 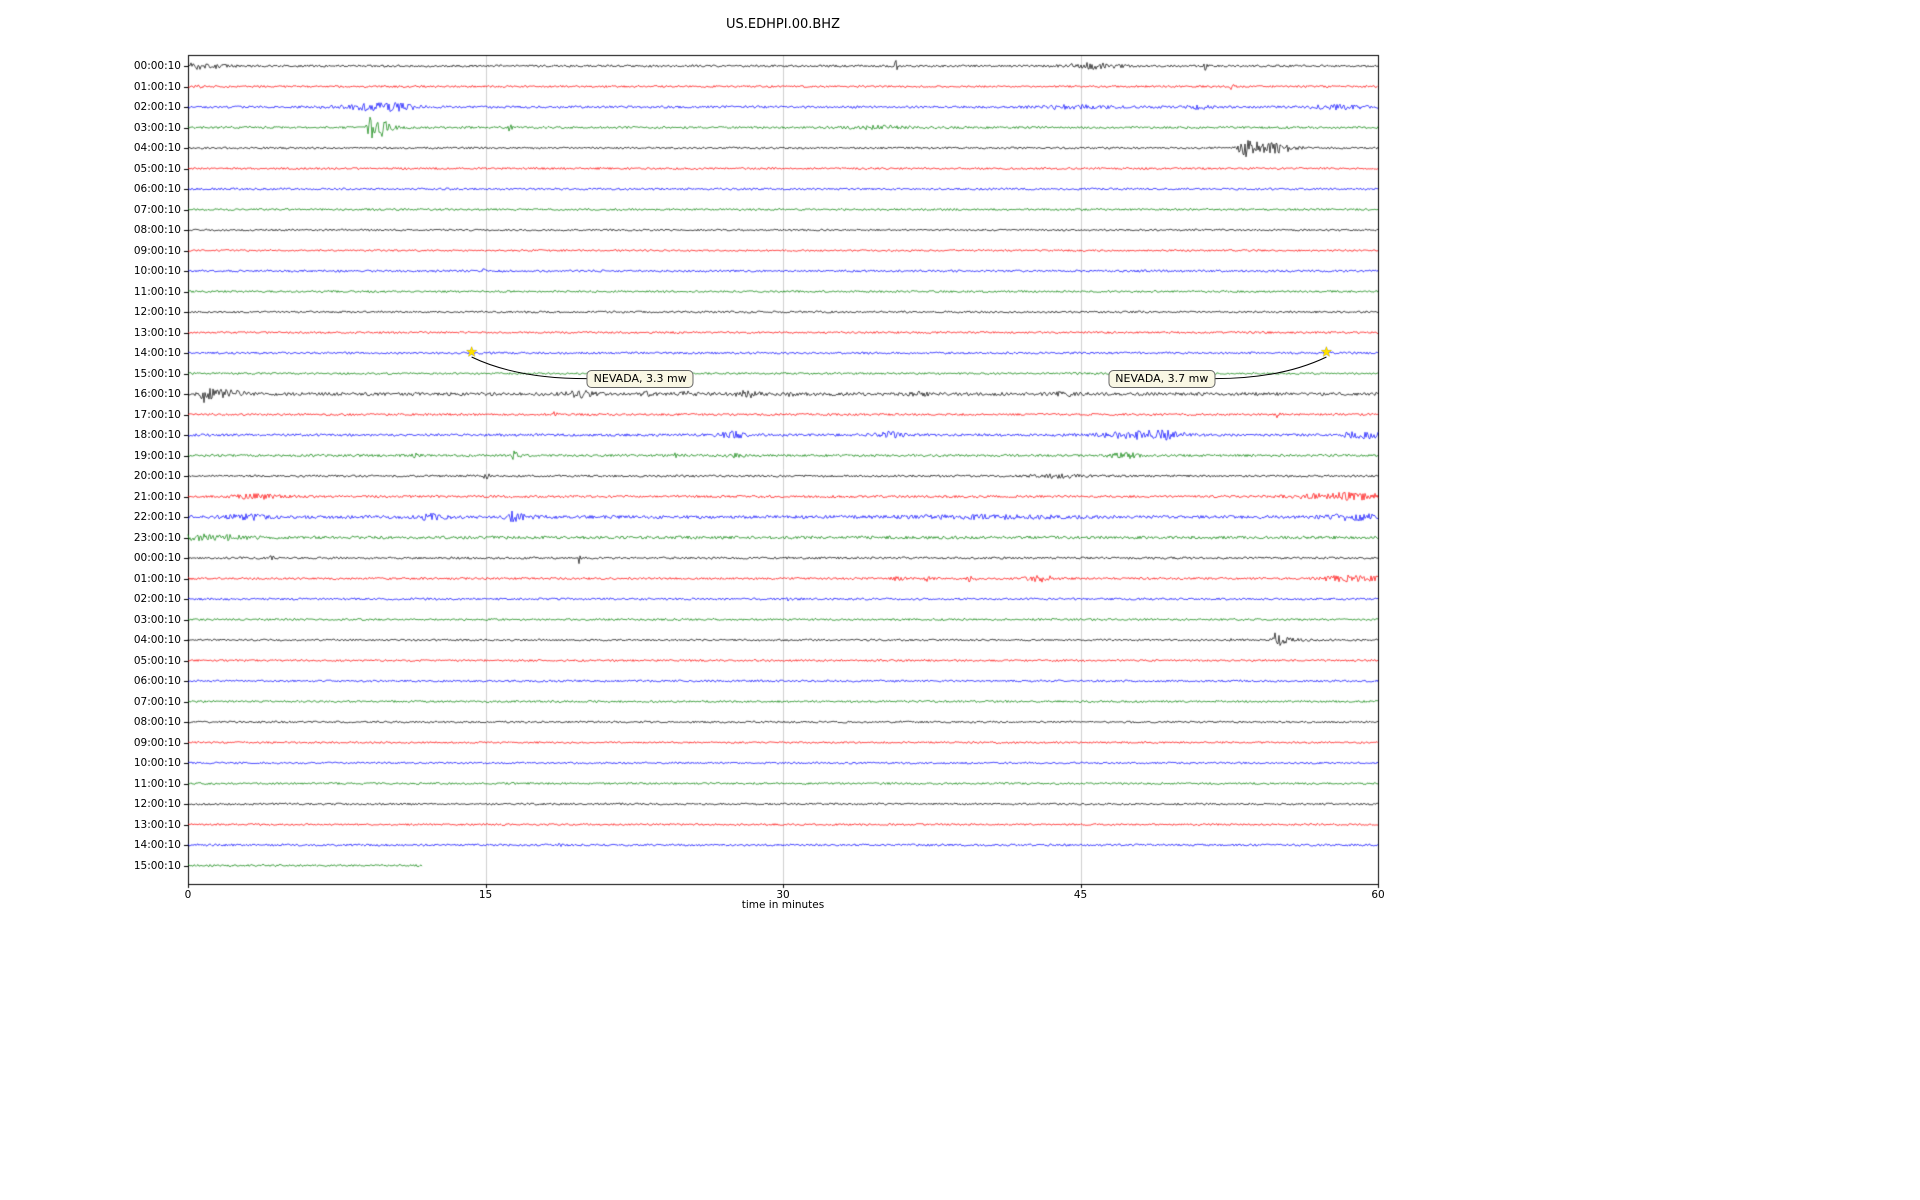 What do you see at coordinates (1080, 895) in the screenshot?
I see `x-tick-label: 45` at bounding box center [1080, 895].